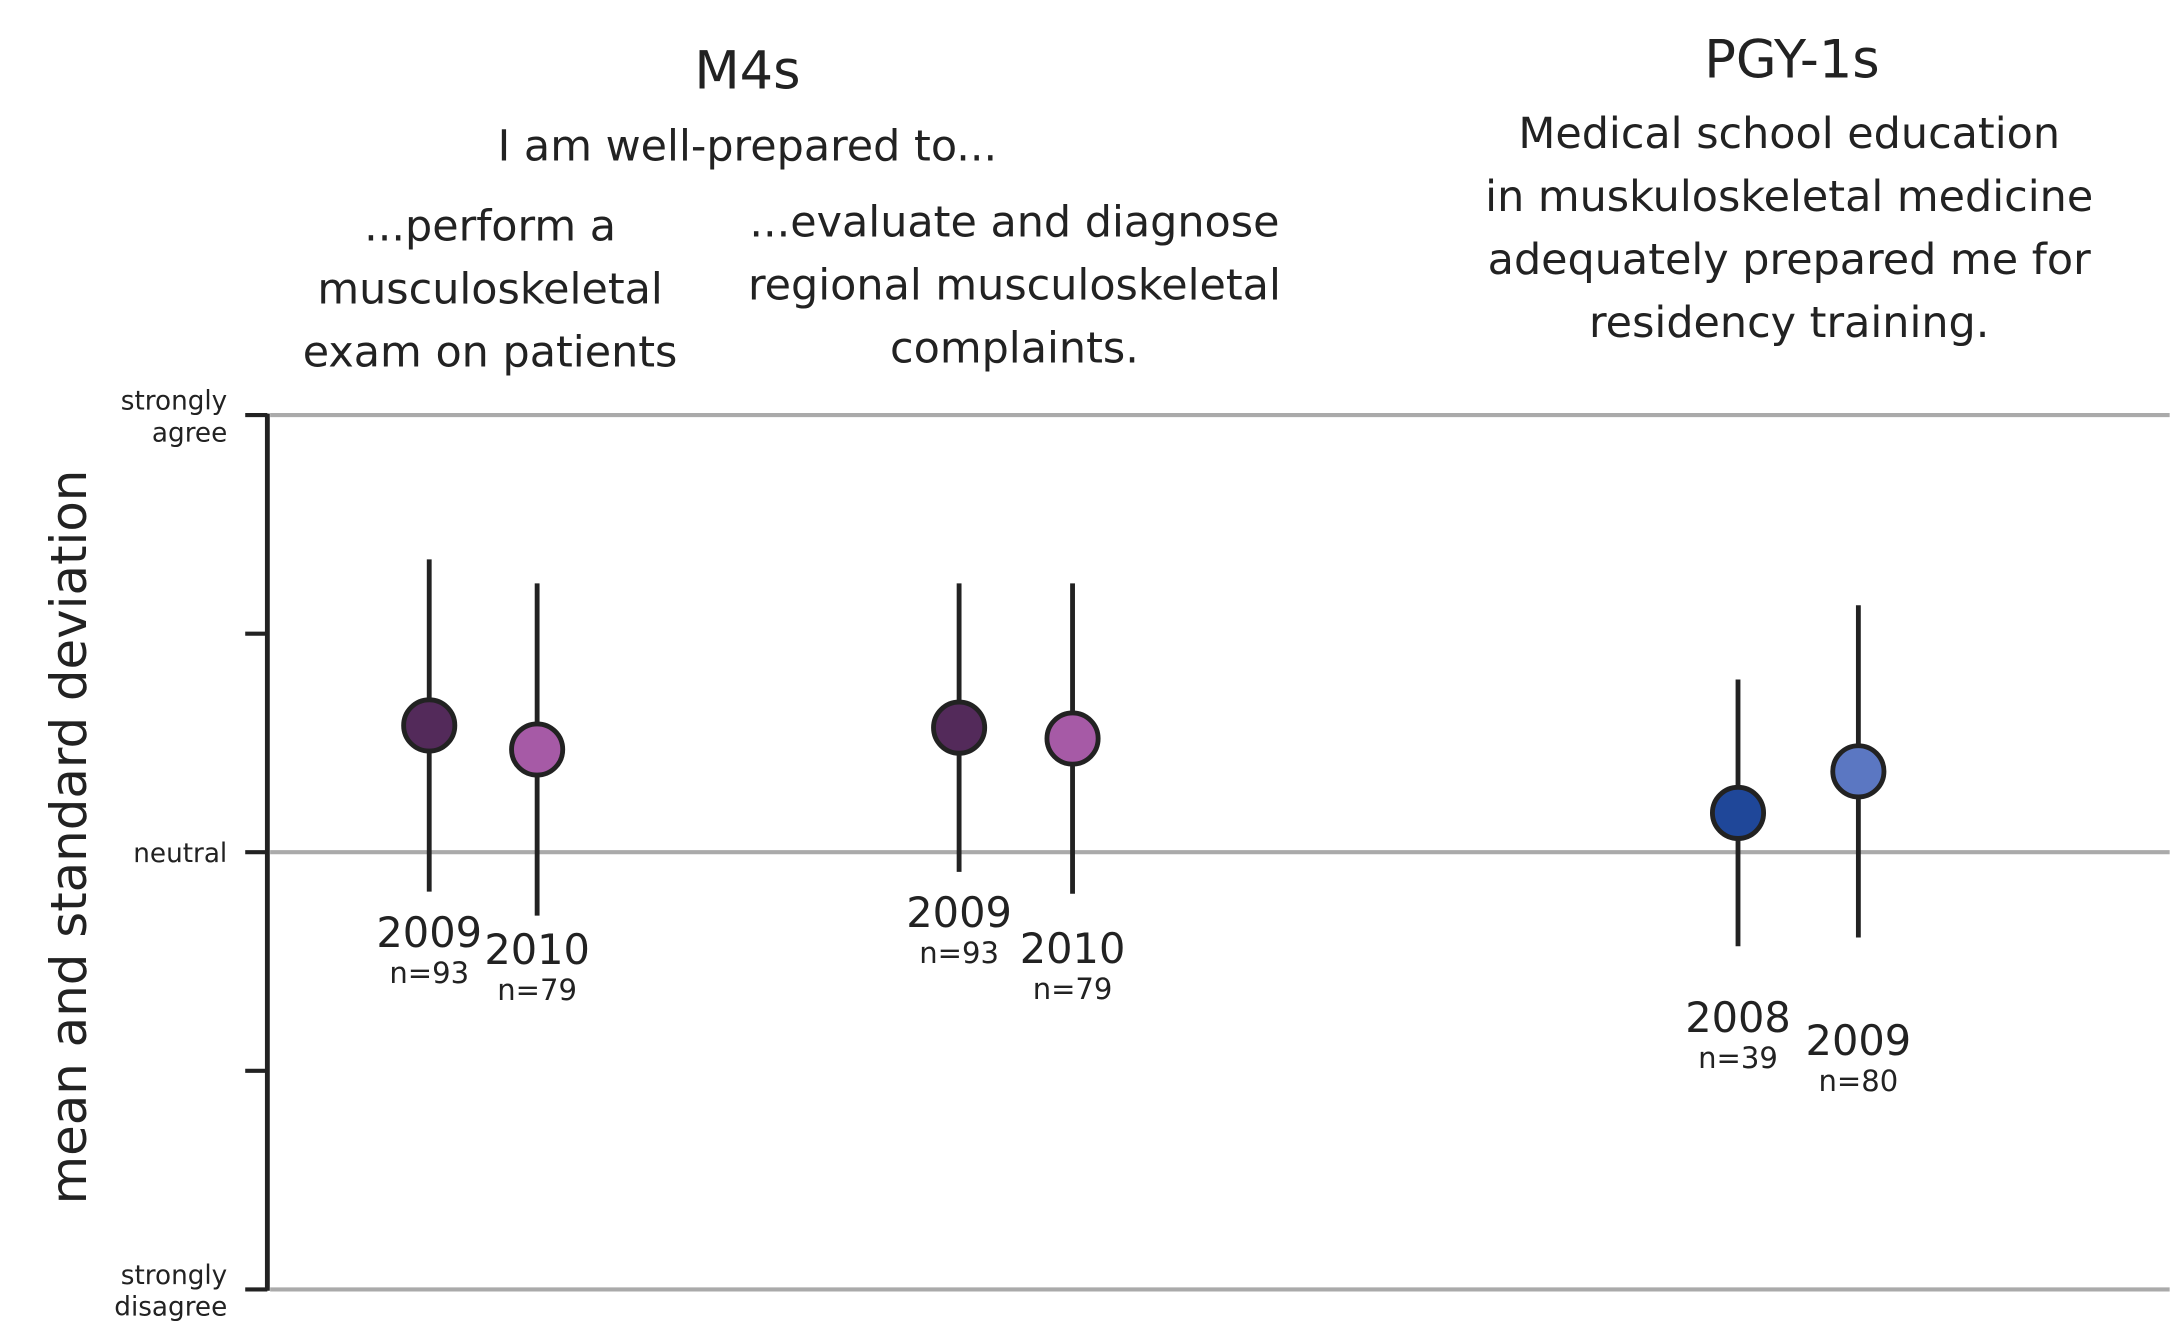 This screenshot has width=2170, height=1324. I want to click on group-label: musculoskeletal, so click(489, 290).